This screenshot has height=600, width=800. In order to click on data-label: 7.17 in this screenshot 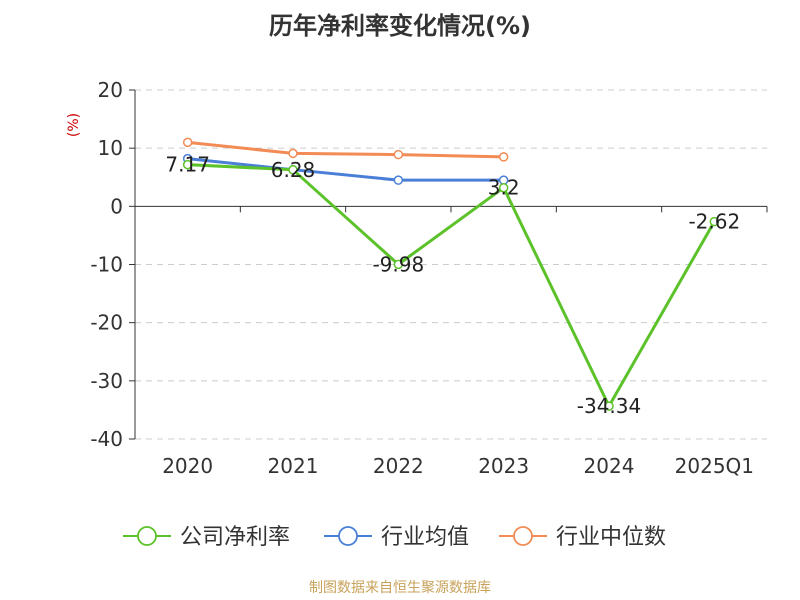, I will do `click(187, 165)`.